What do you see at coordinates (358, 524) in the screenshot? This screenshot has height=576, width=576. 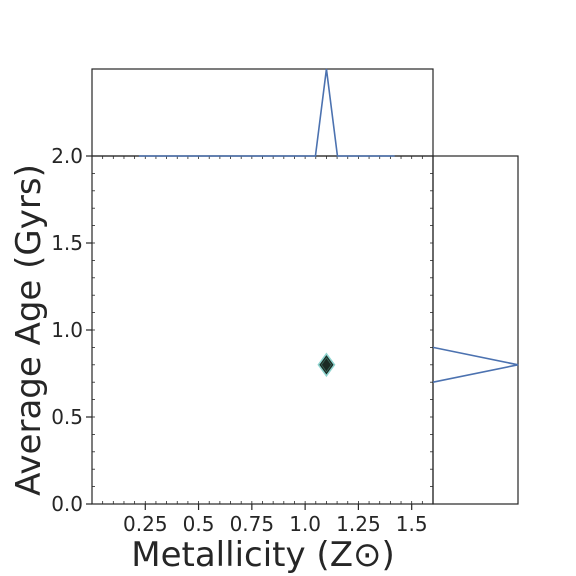 I see `x-tick-label: 1.25` at bounding box center [358, 524].